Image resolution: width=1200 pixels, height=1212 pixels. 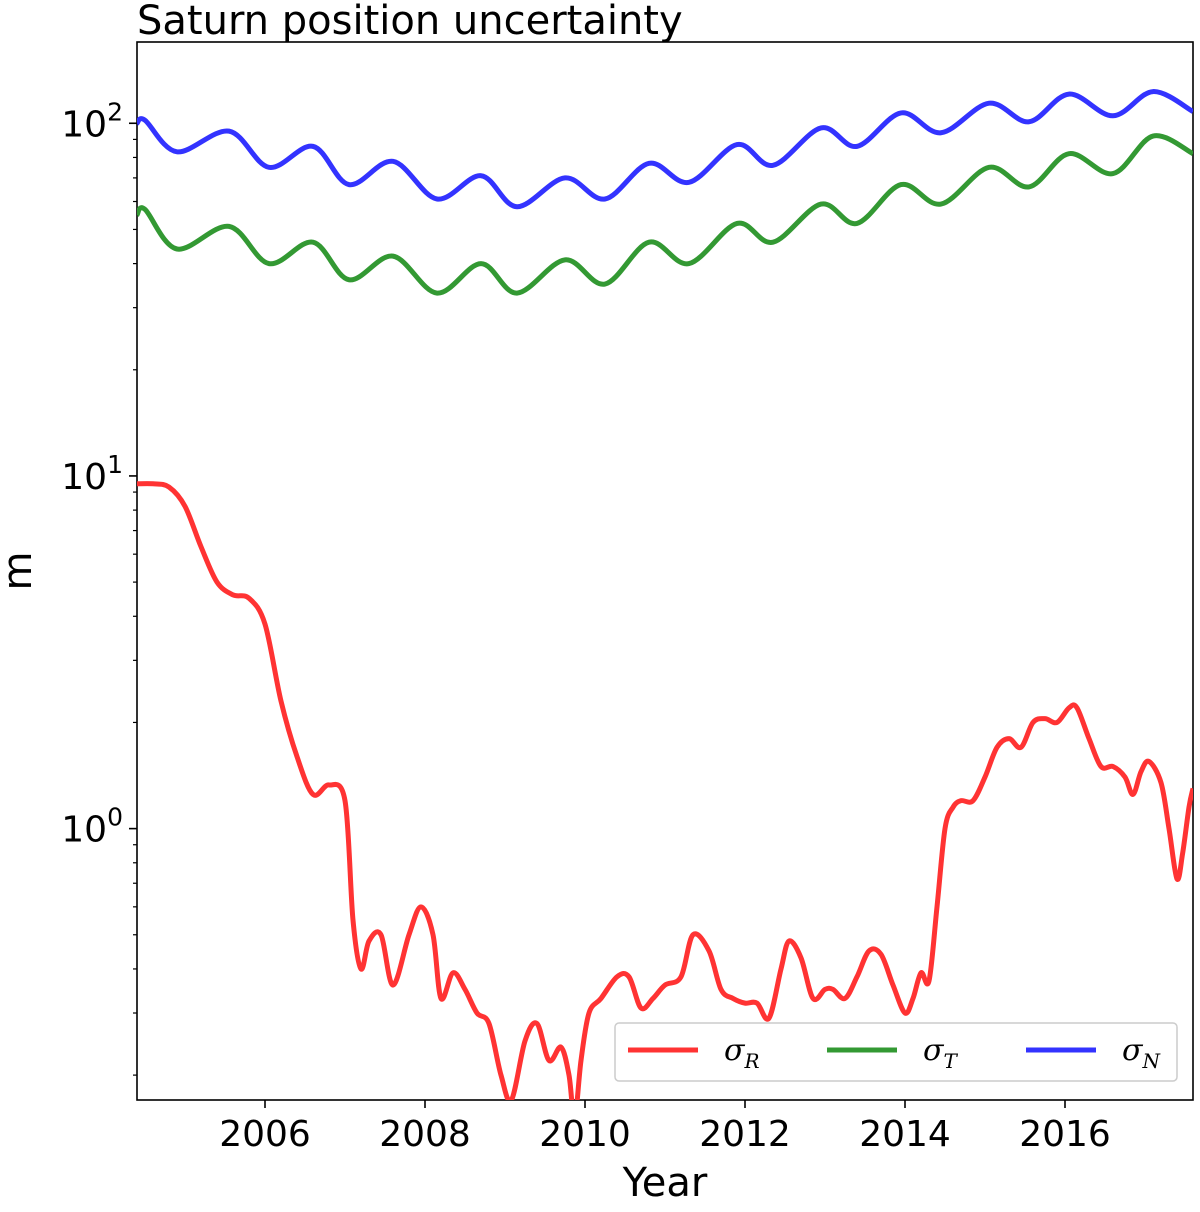 What do you see at coordinates (940, 1053) in the screenshot?
I see `legend-label-t: σT` at bounding box center [940, 1053].